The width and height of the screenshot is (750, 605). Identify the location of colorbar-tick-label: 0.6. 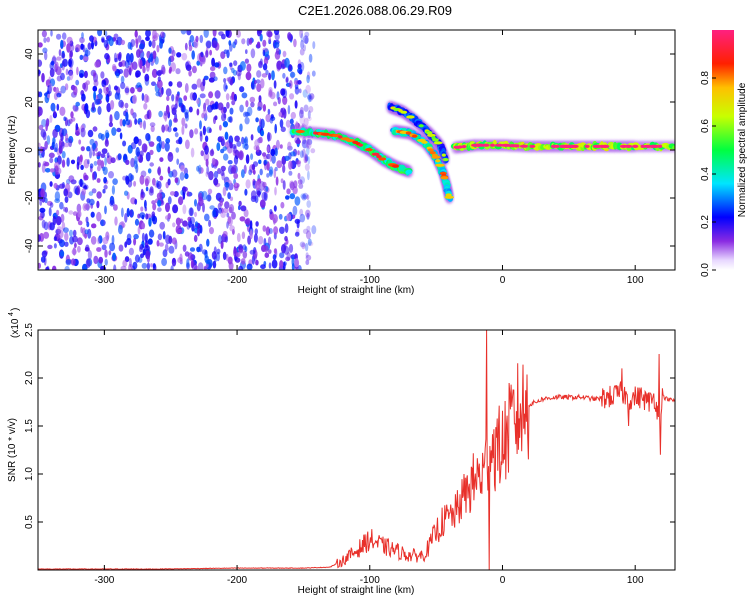
(705, 126).